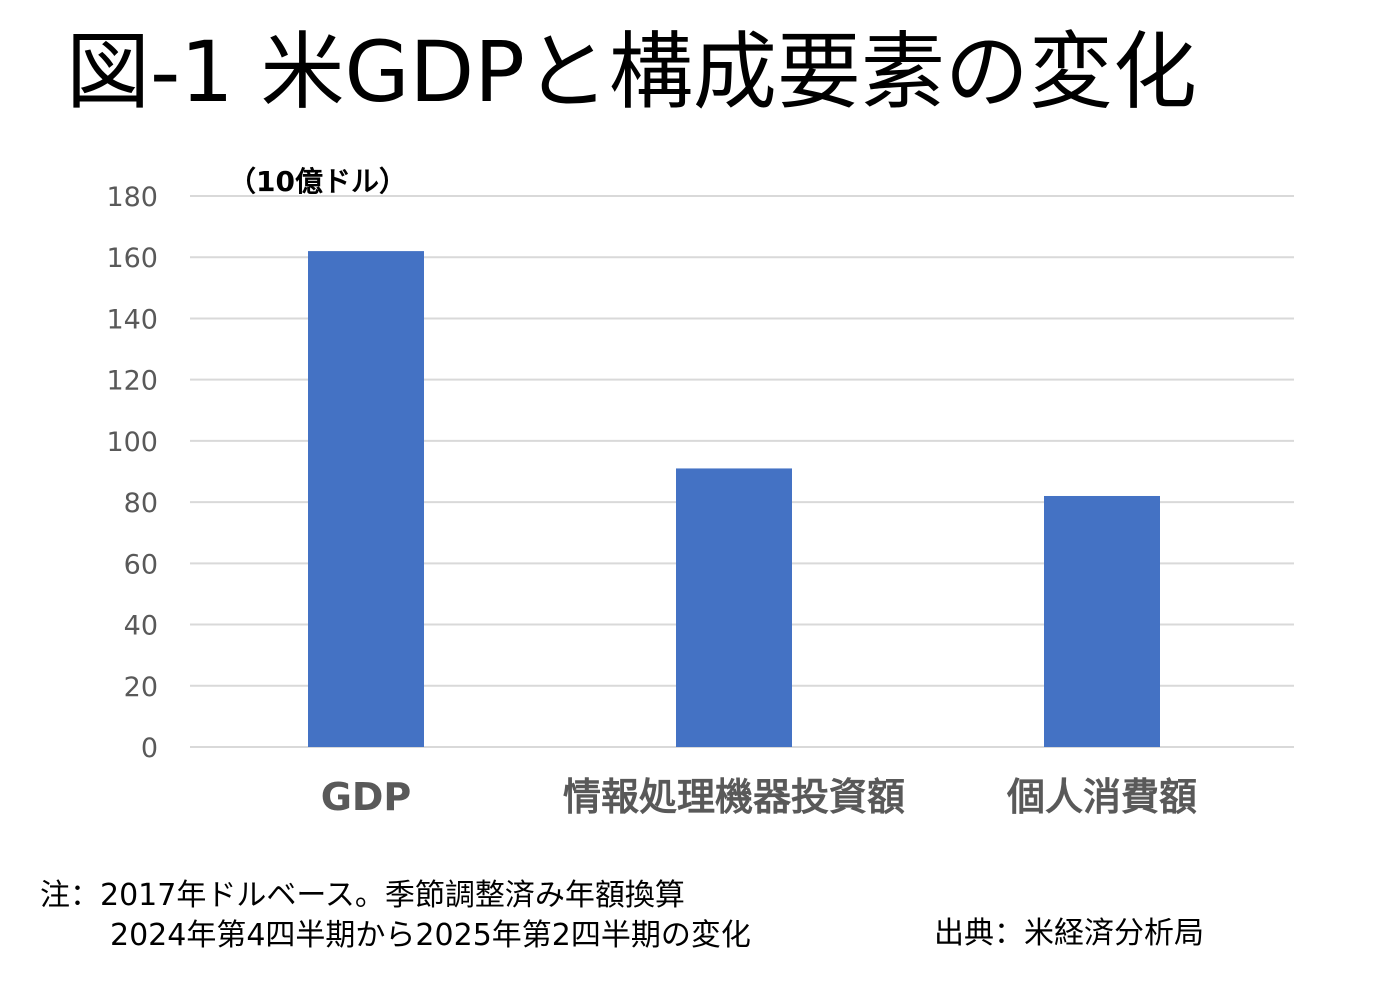  What do you see at coordinates (132, 258) in the screenshot?
I see `y-tick-label: 160` at bounding box center [132, 258].